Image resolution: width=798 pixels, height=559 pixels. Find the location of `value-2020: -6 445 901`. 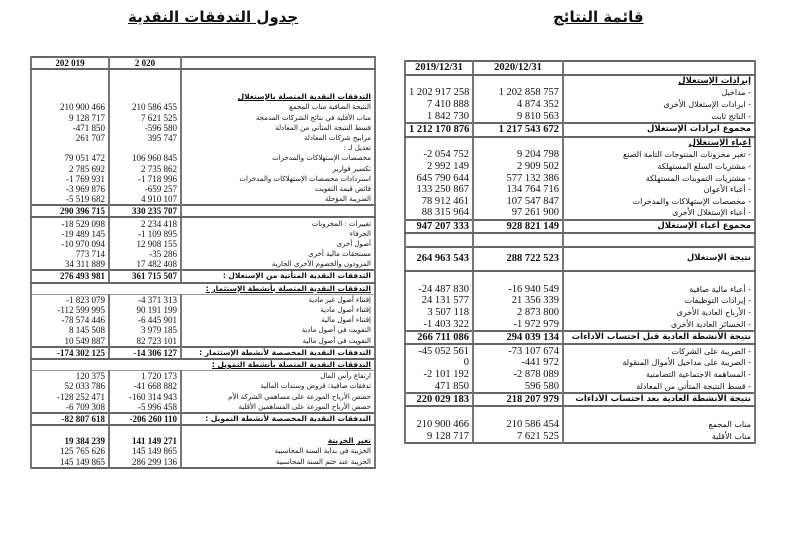

value-2020: -6 445 901 is located at coordinates (145, 320).